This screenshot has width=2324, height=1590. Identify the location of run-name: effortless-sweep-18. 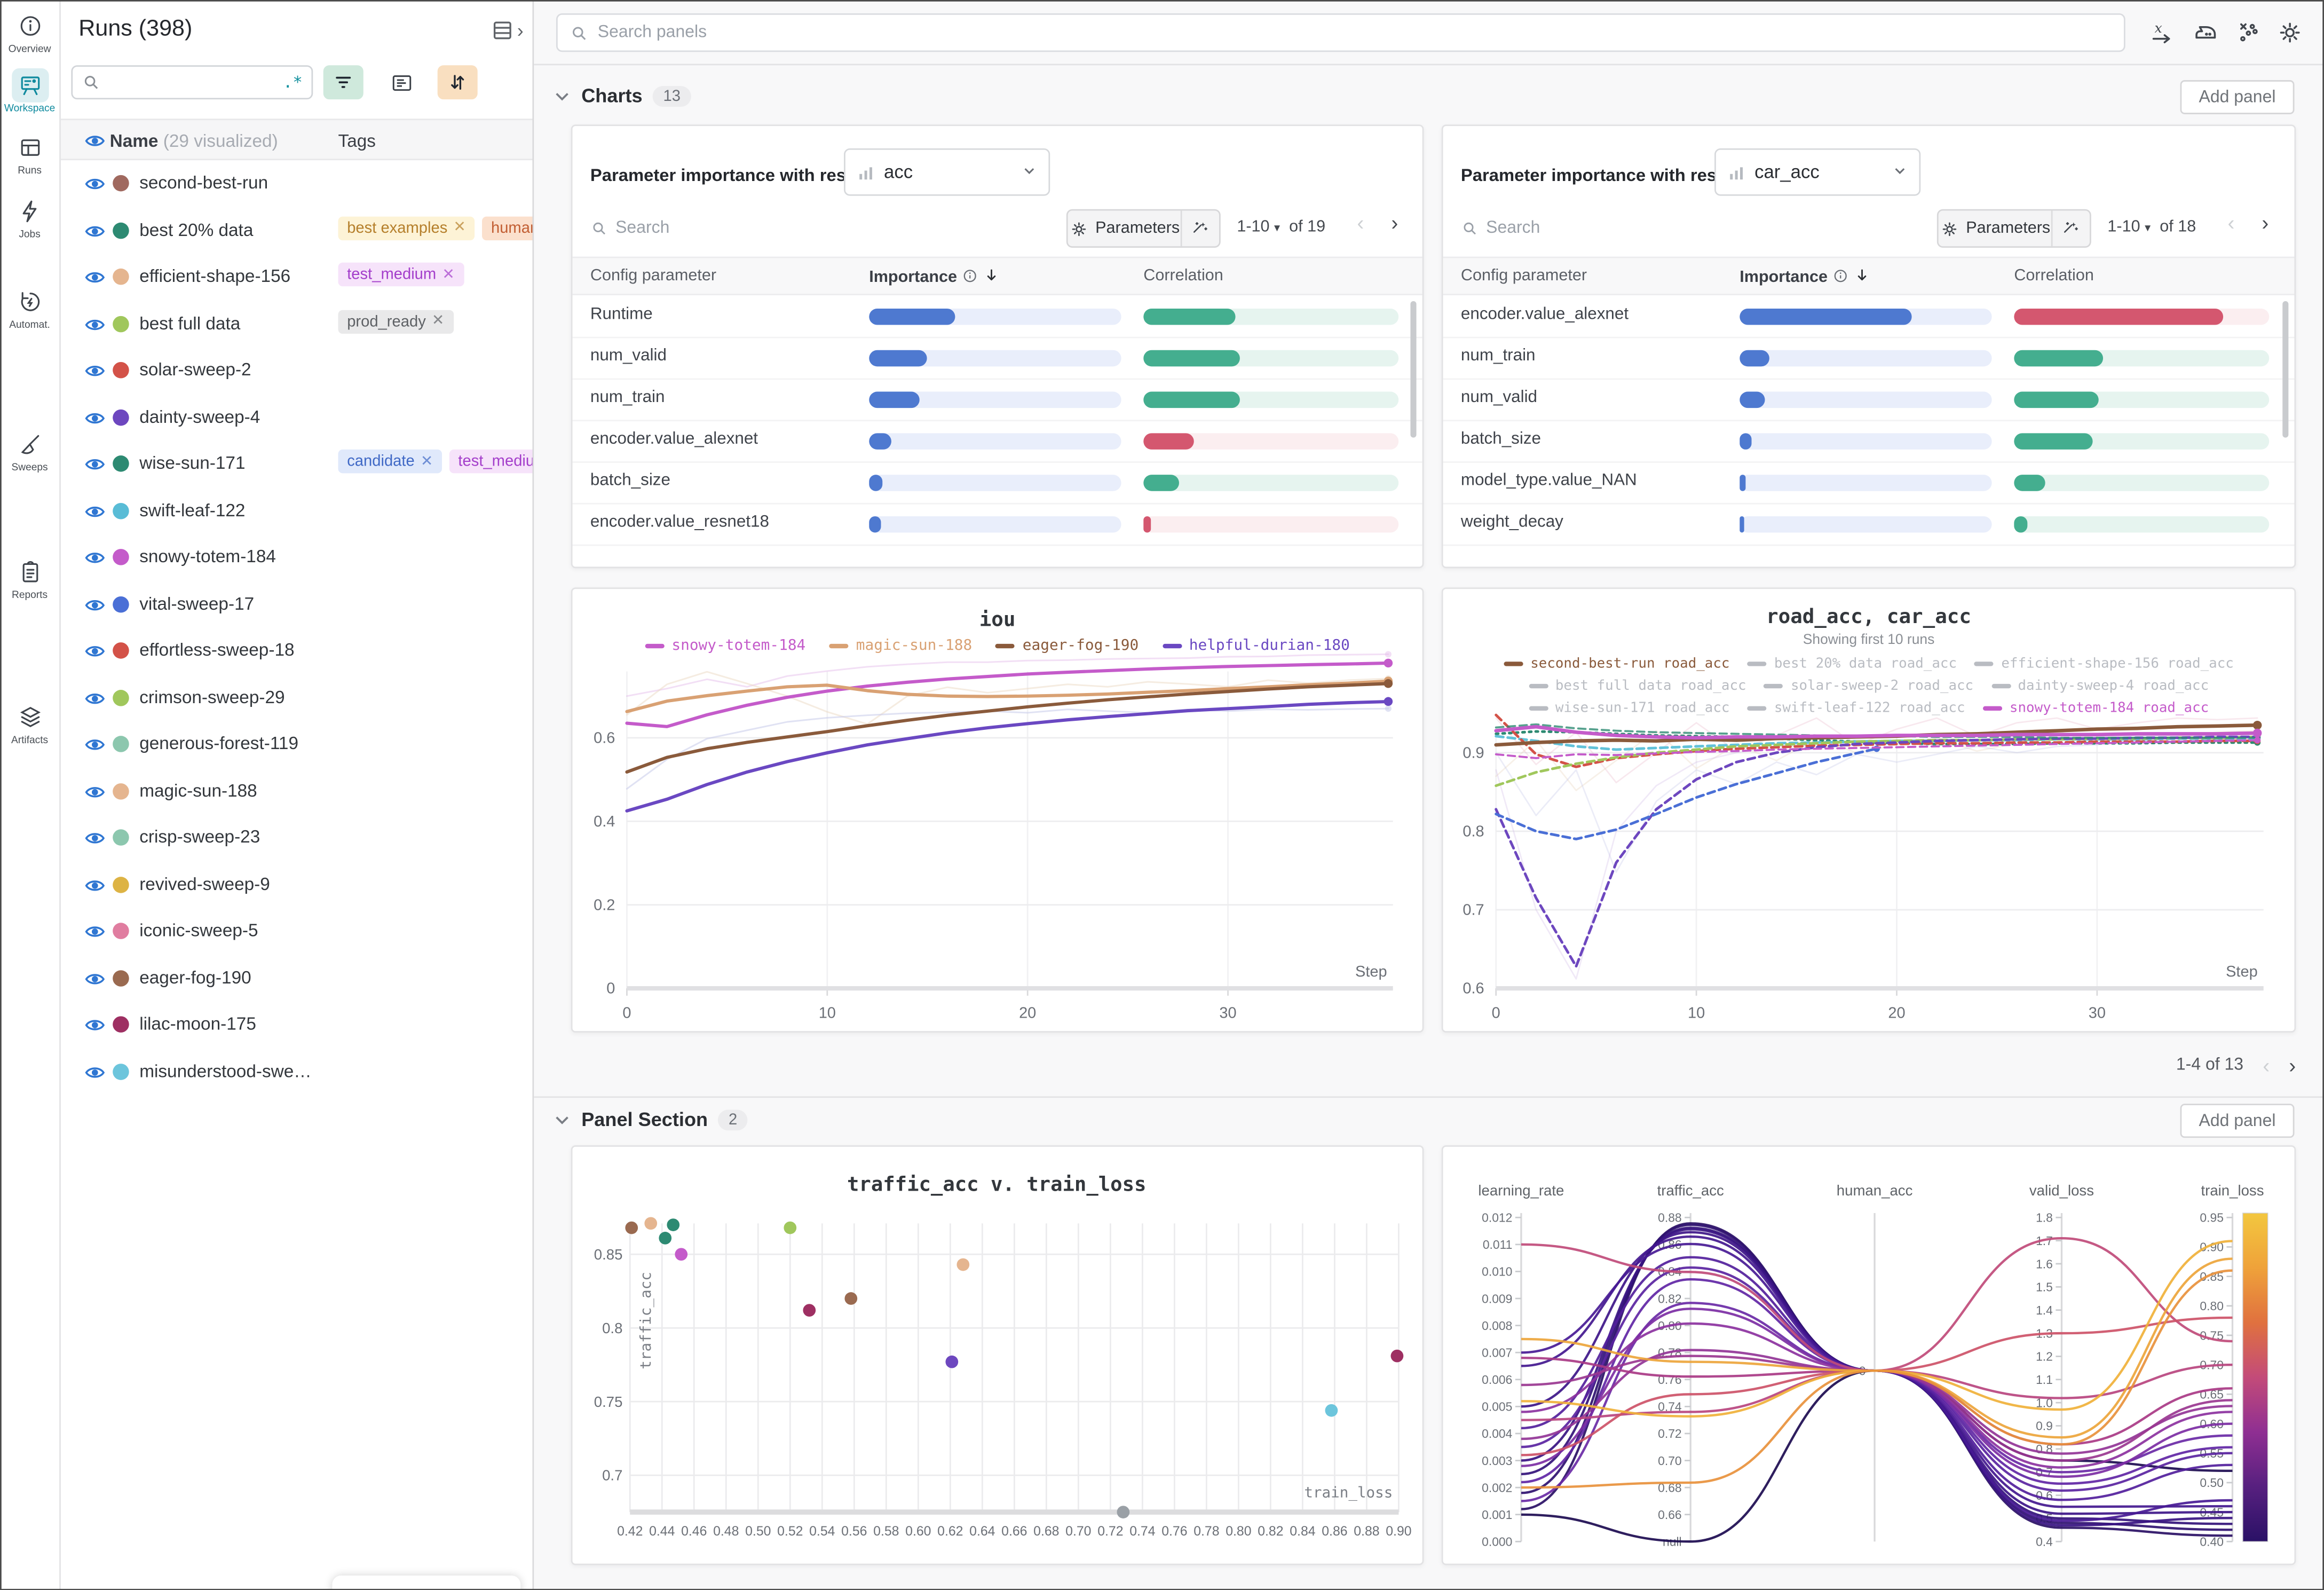
(217, 649).